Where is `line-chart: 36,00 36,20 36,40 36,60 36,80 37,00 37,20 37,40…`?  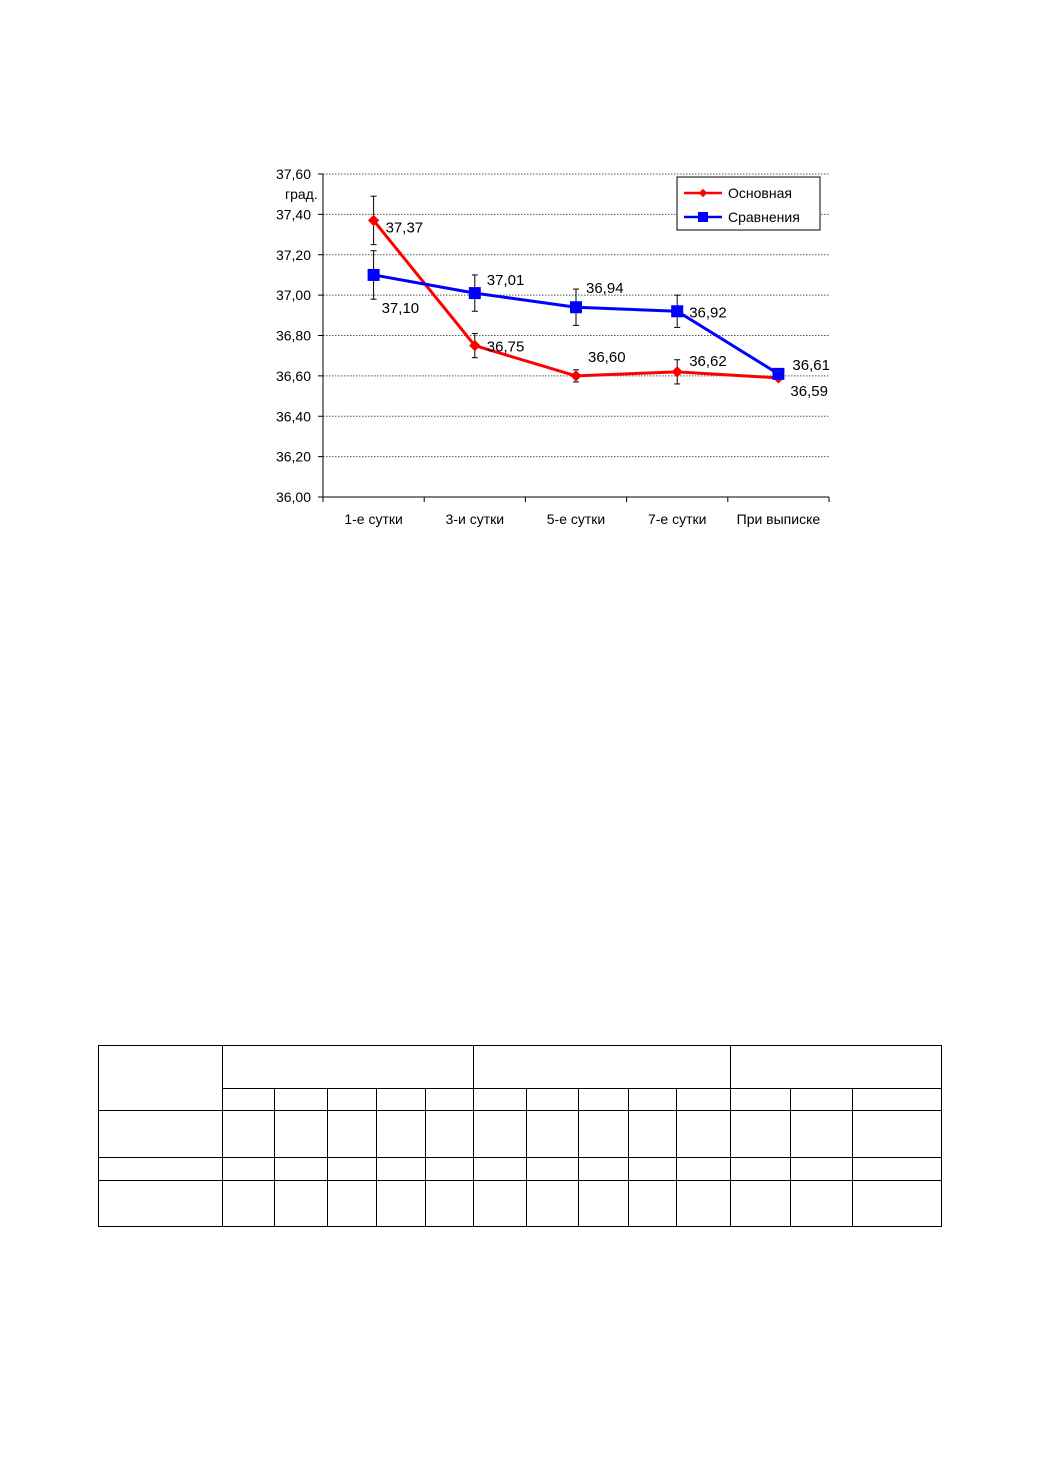
line-chart: 36,00 36,20 36,40 36,60 36,80 37,00 37,20 37,40… is located at coordinates (553, 346).